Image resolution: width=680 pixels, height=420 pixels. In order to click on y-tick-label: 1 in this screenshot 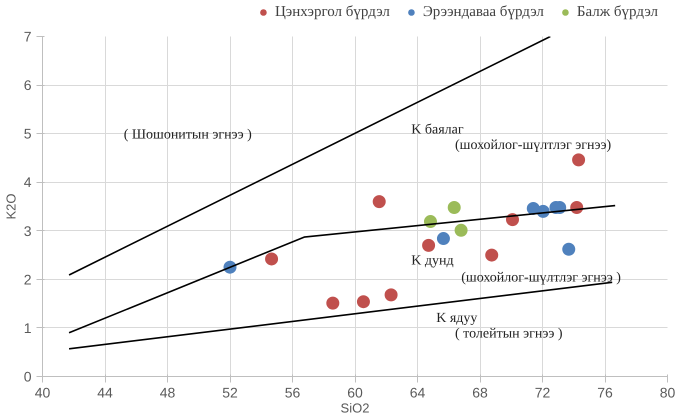, I will do `click(28, 328)`.